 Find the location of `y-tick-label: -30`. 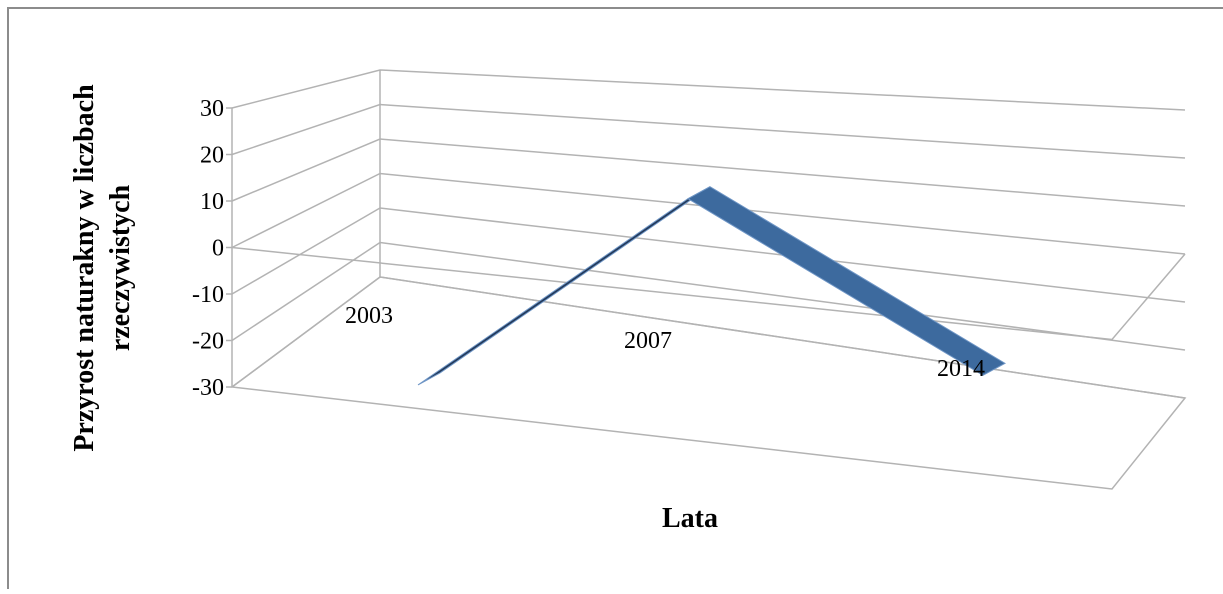

y-tick-label: -30 is located at coordinates (208, 388).